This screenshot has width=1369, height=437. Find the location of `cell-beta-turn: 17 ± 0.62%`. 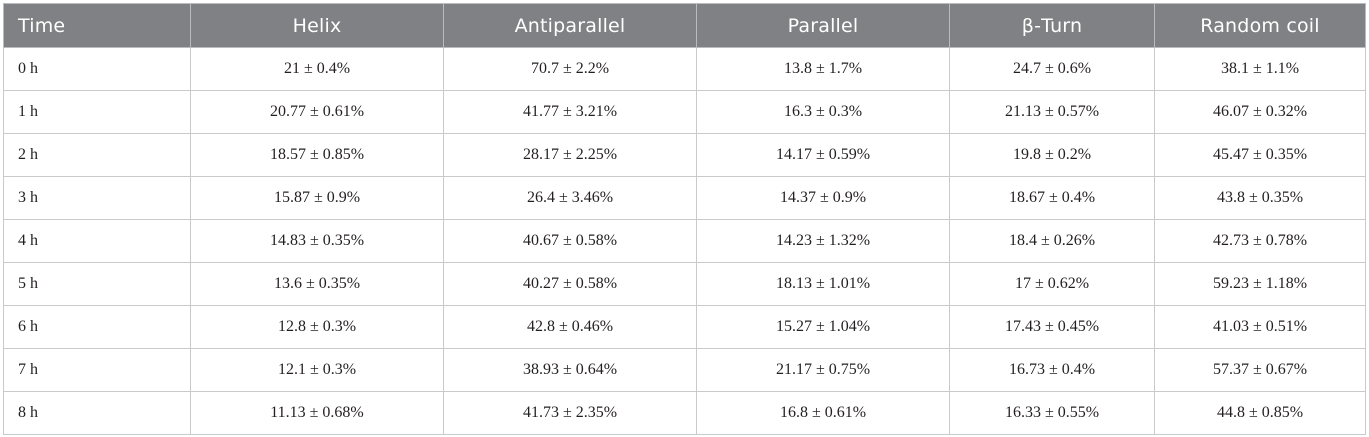

cell-beta-turn: 17 ± 0.62% is located at coordinates (1052, 284).